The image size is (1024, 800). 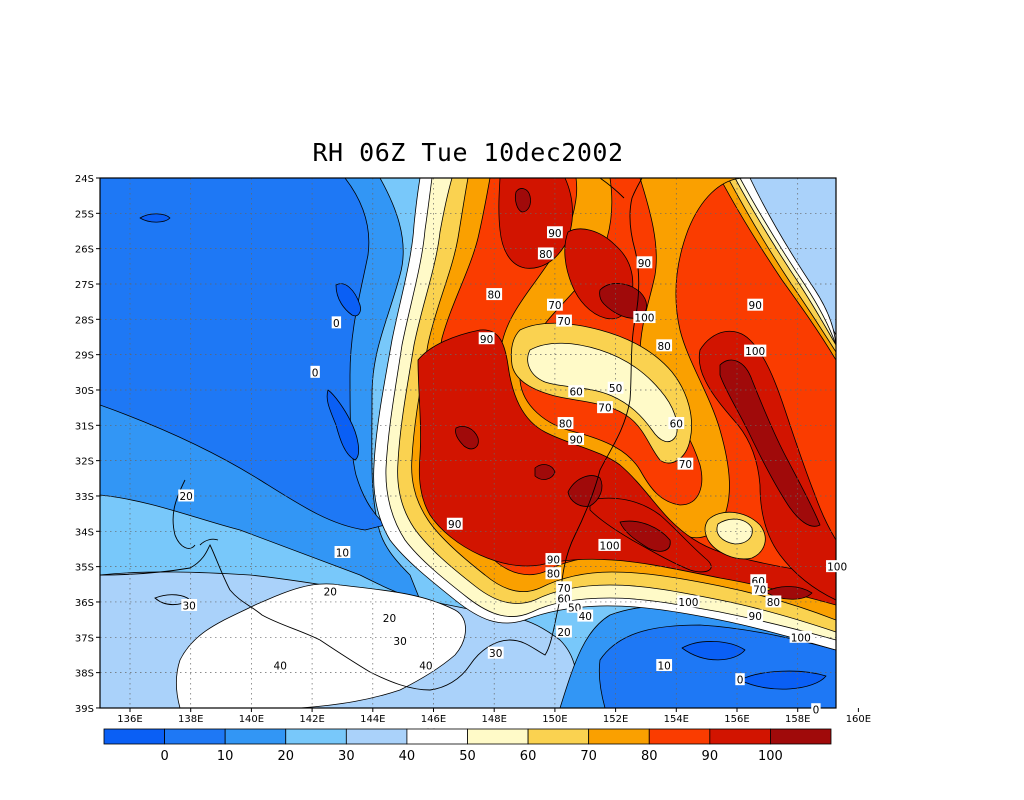 I want to click on contour-label: 40, so click(x=426, y=666).